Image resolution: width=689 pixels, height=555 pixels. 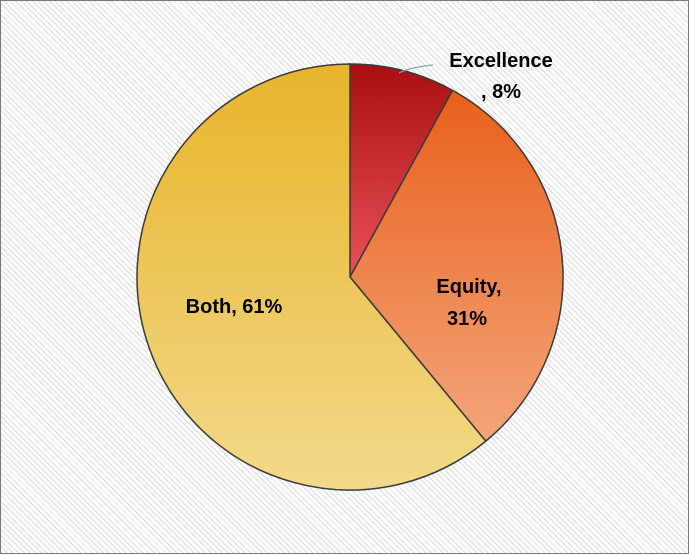 What do you see at coordinates (467, 319) in the screenshot?
I see `slice-label-equity-value: 31%` at bounding box center [467, 319].